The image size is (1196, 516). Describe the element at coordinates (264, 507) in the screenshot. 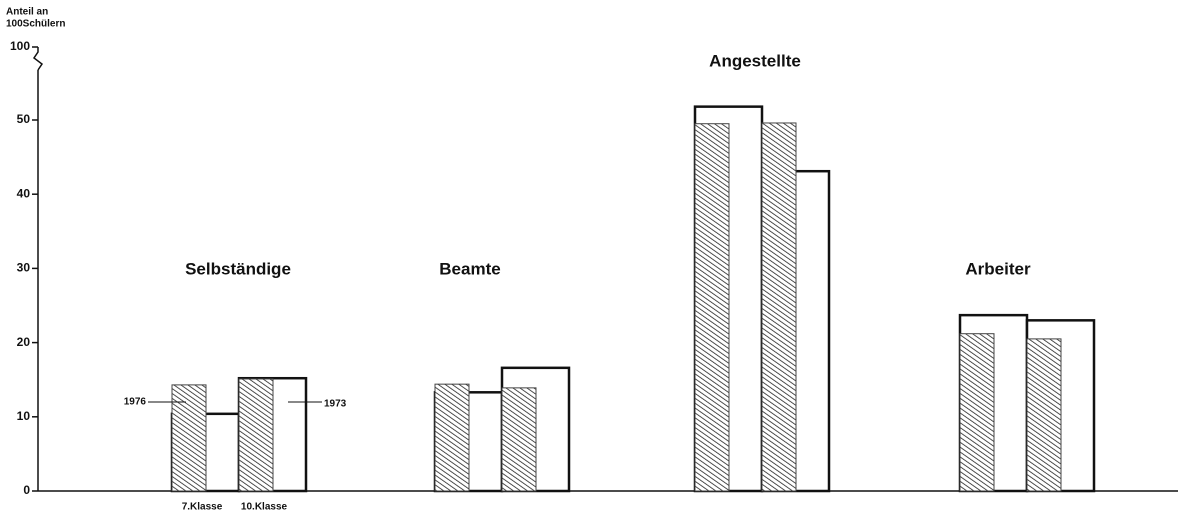

I see `class-label: 10.Klasse` at that location.